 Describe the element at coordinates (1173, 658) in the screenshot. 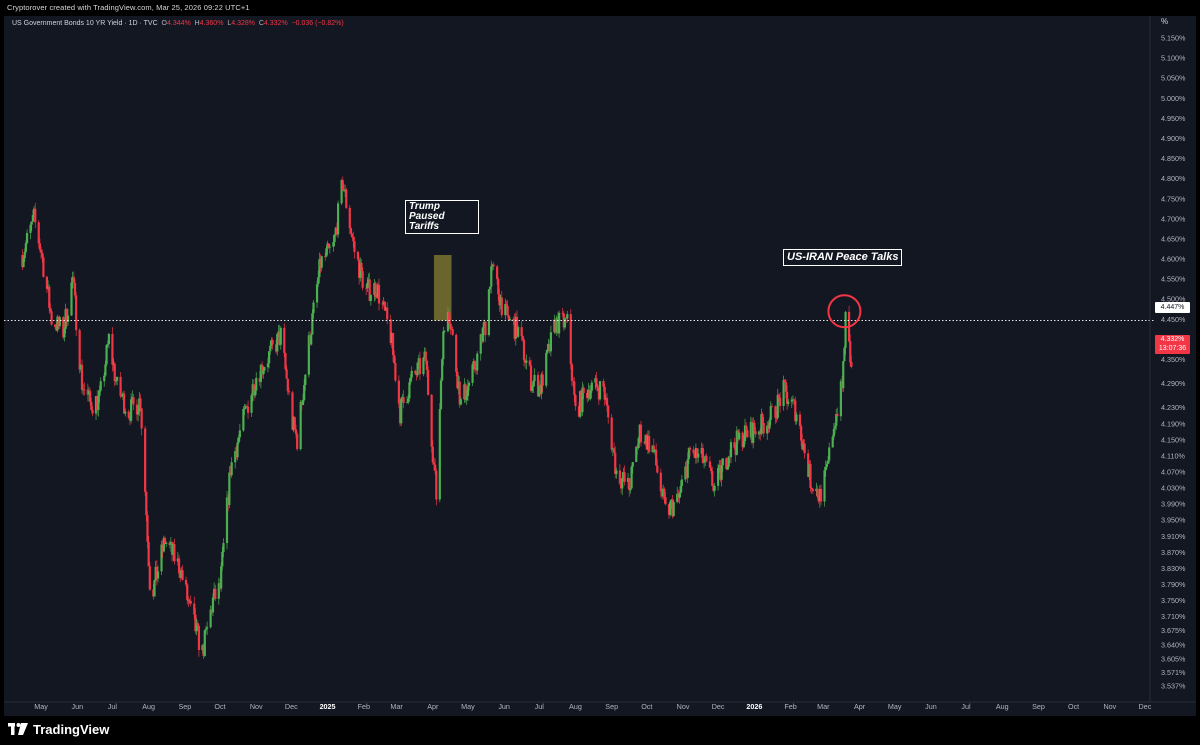

I see `y-tick-label: 3.605%` at that location.